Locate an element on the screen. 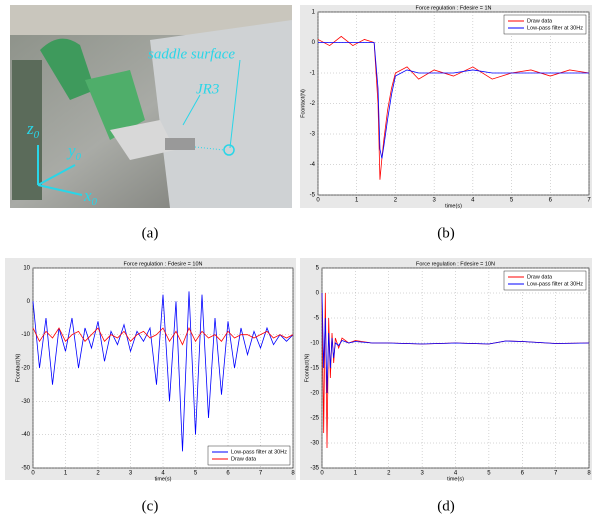 The width and height of the screenshot is (594, 522). sensor-label: JR3 is located at coordinates (207, 89).